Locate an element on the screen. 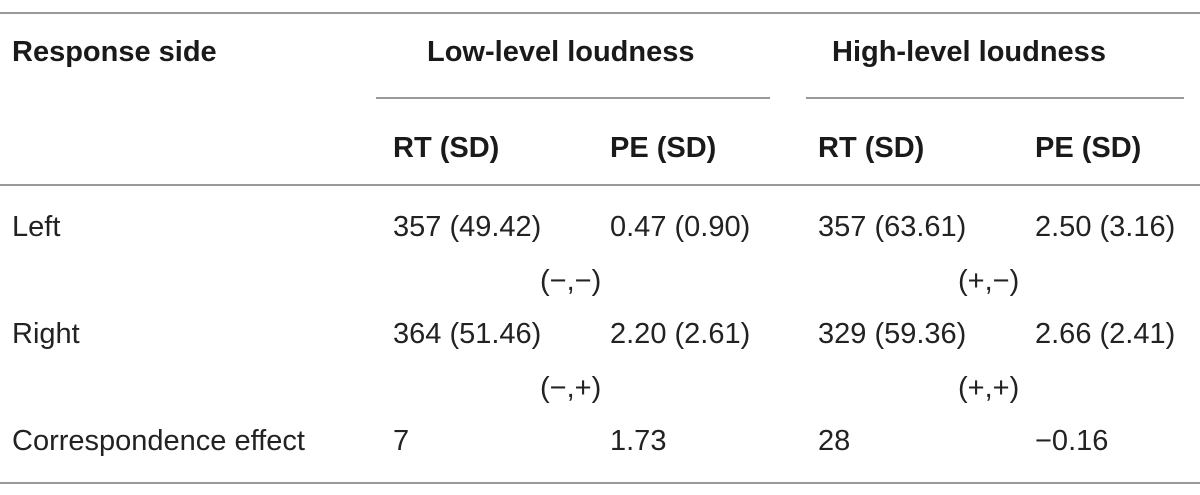  header-low-pe: PE (SD) is located at coordinates (663, 148).